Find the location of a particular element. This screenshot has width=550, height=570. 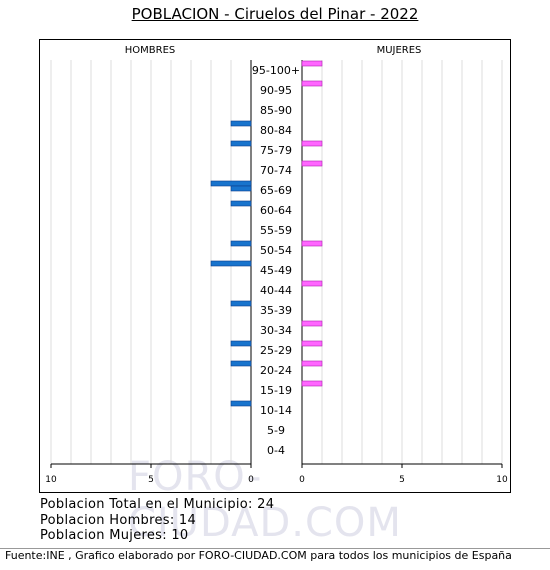

age-group-label: 80-84 is located at coordinates (276, 130).